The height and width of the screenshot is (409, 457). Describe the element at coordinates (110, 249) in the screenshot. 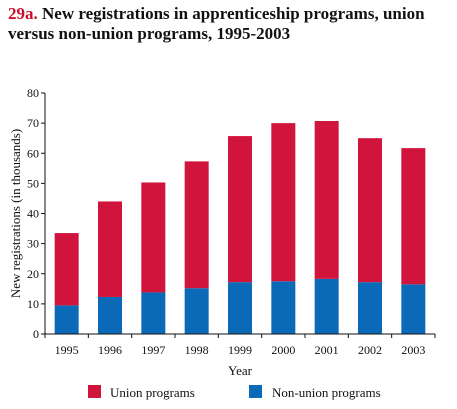

I see `bar-union-1996` at that location.